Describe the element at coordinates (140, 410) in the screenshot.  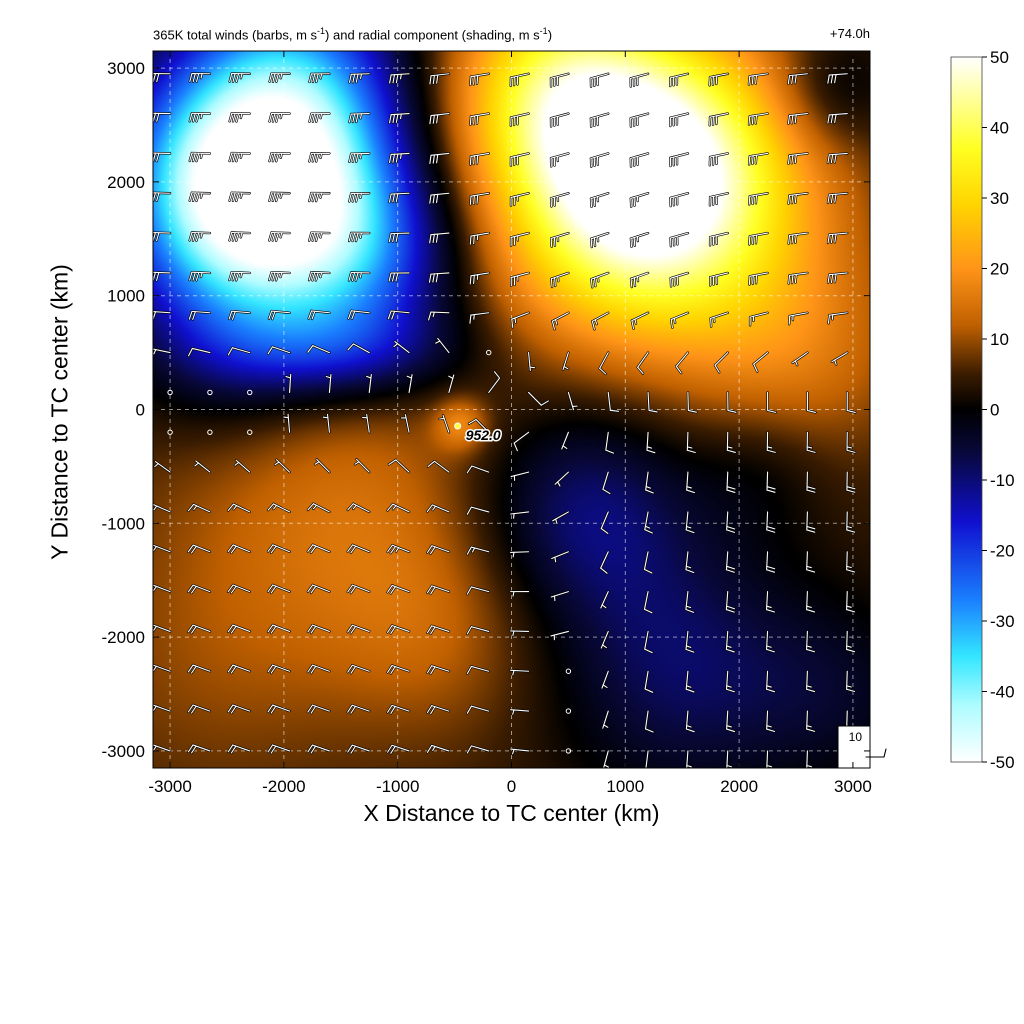
I see `y-tick-label: 0` at that location.